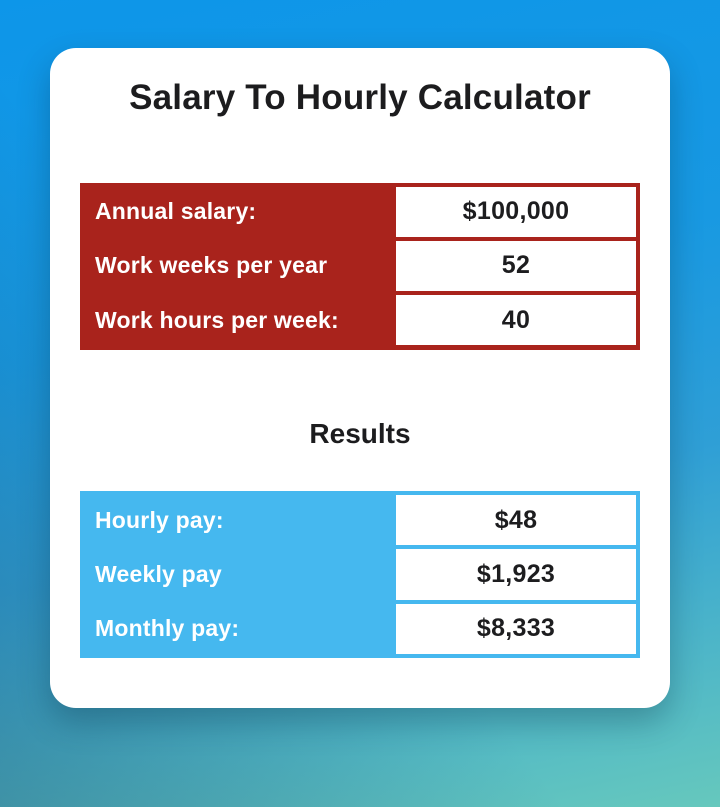  What do you see at coordinates (238, 211) in the screenshot?
I see `input-label: Annual salary:` at bounding box center [238, 211].